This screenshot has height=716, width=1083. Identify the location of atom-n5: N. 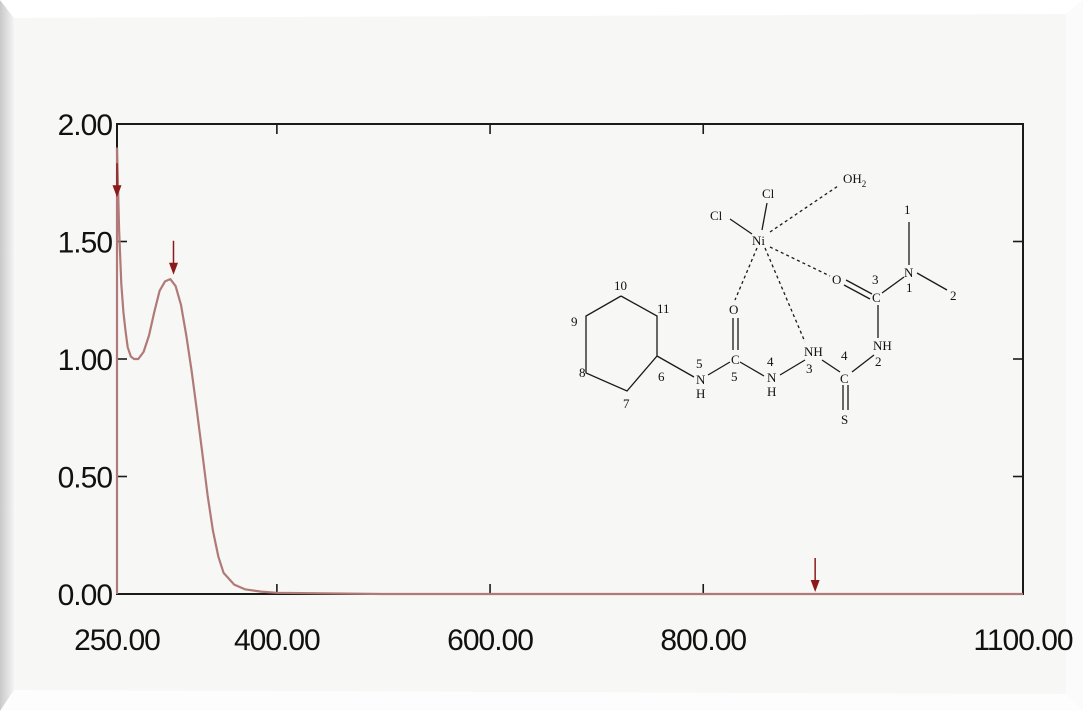
(701, 379).